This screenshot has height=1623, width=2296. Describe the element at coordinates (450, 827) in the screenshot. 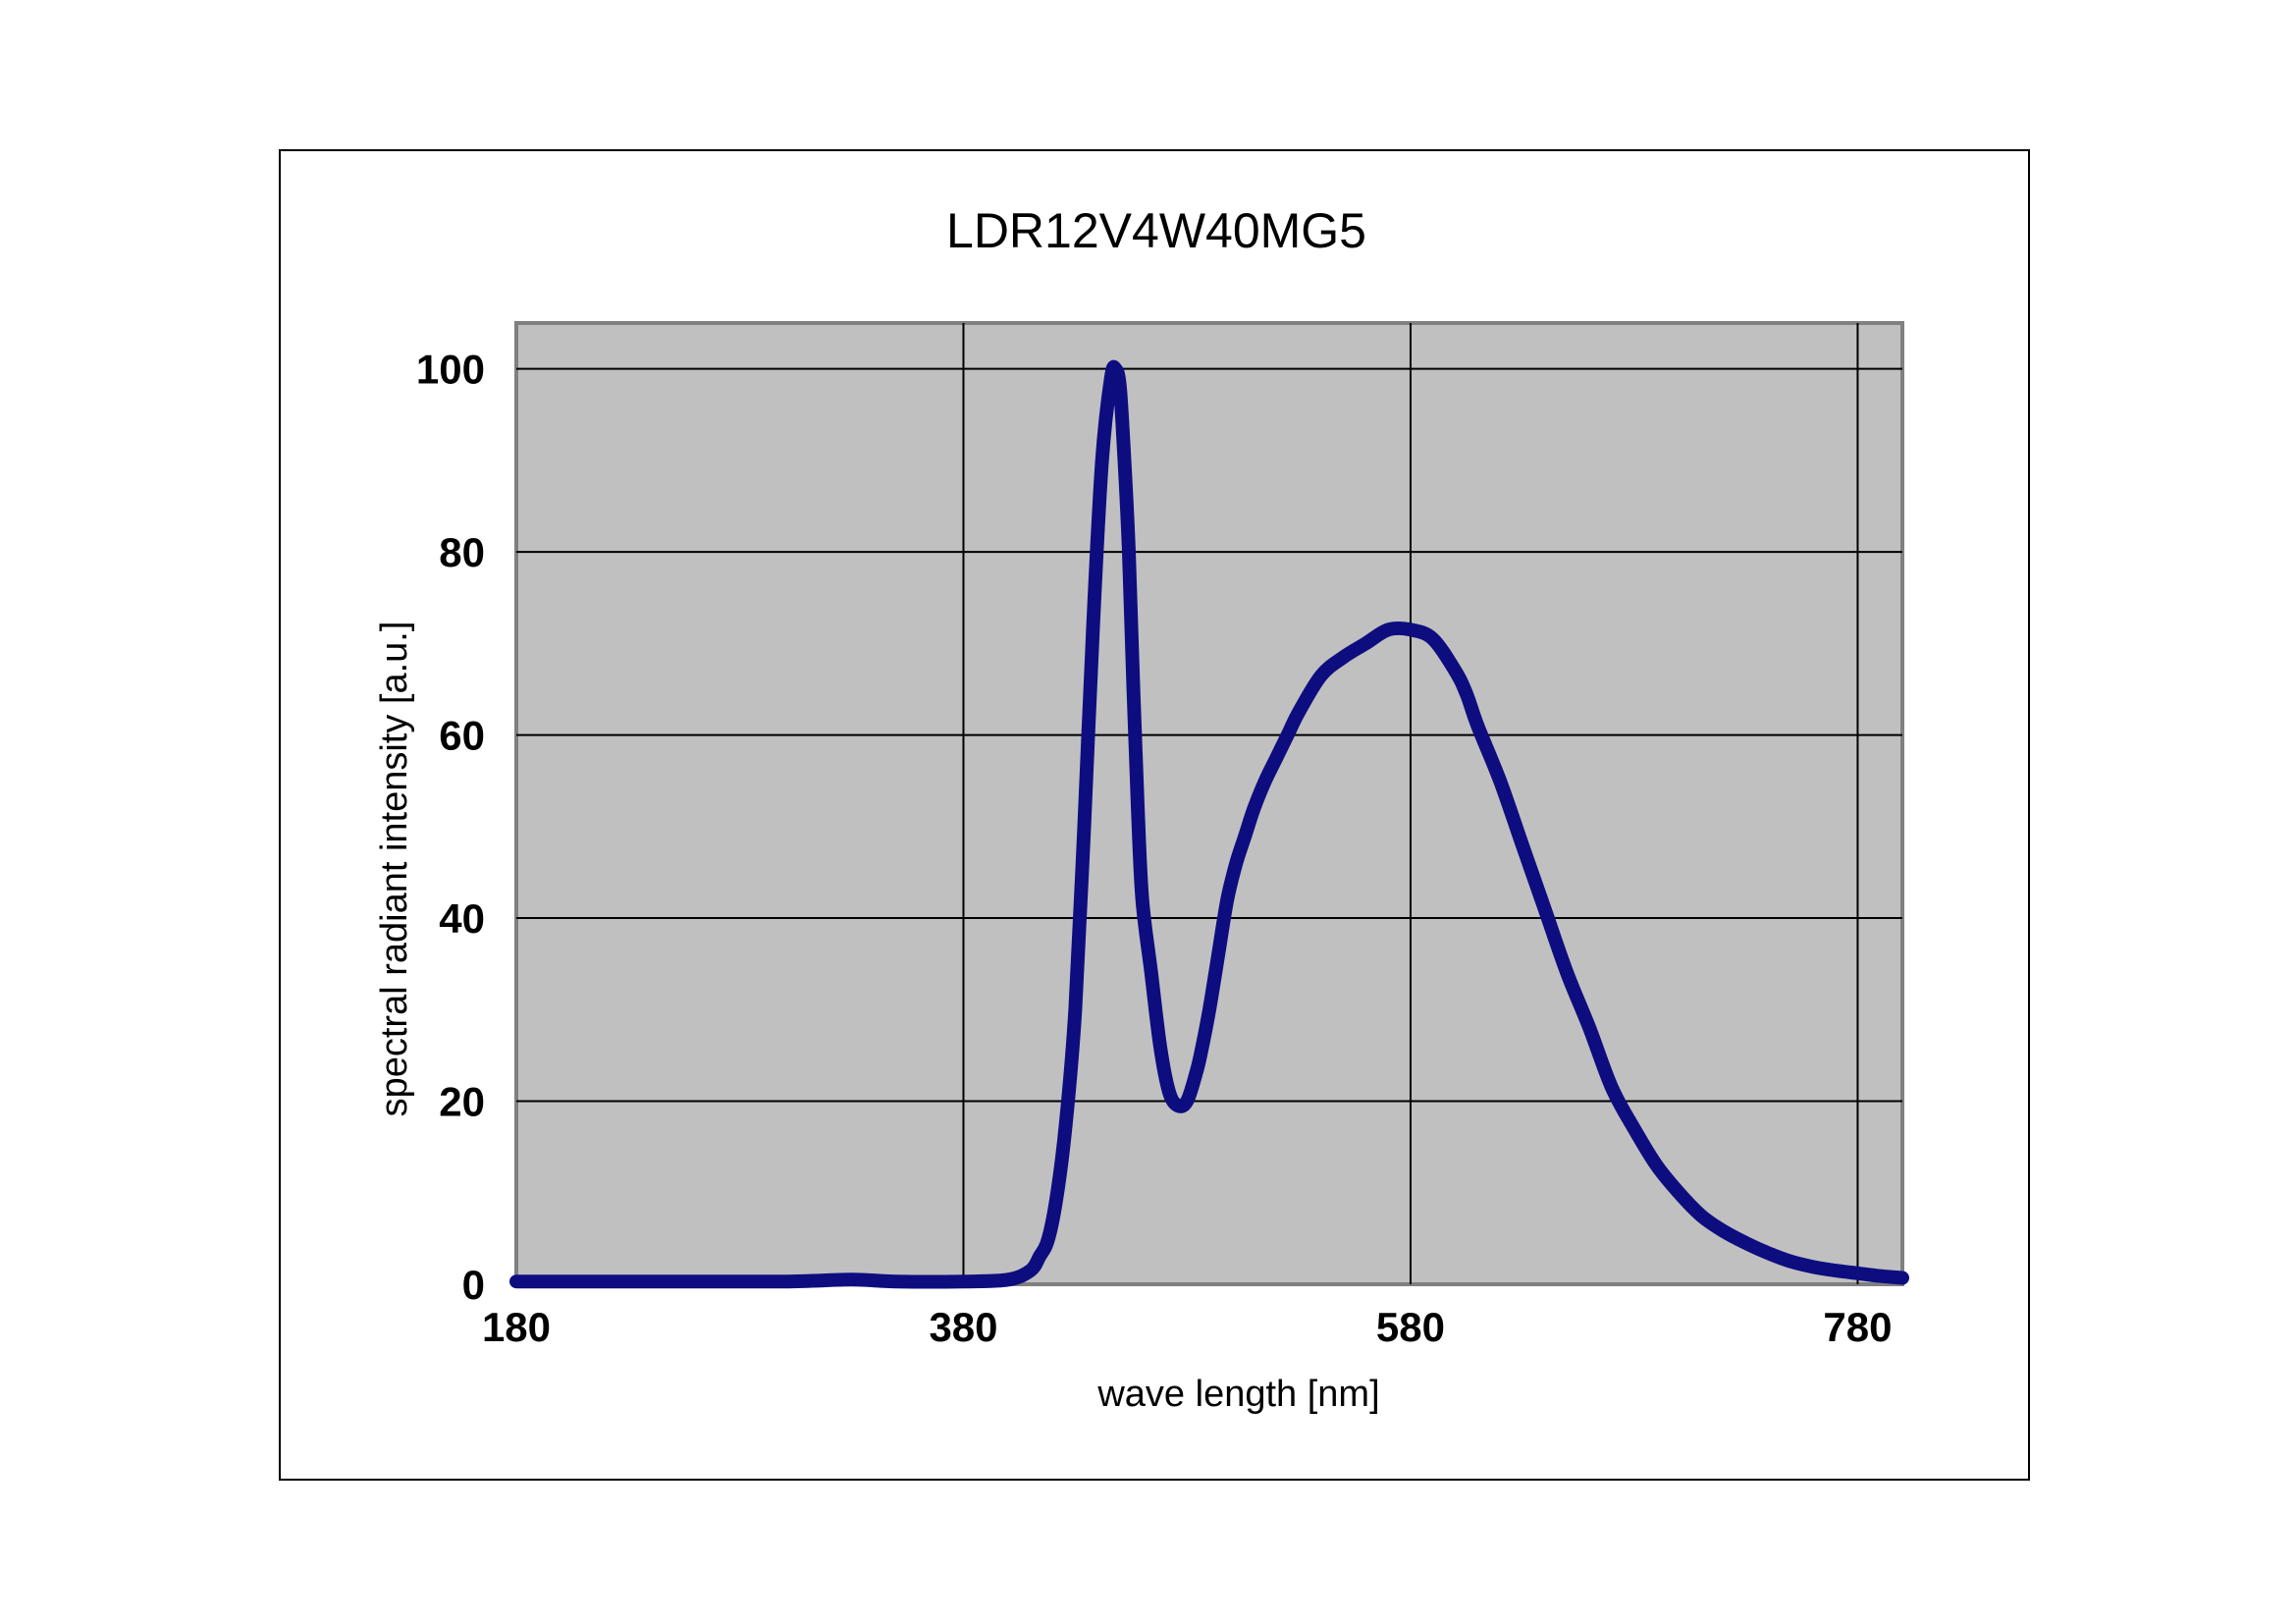

I see `y-tick-labels: 0 20 40 60 80 100` at that location.